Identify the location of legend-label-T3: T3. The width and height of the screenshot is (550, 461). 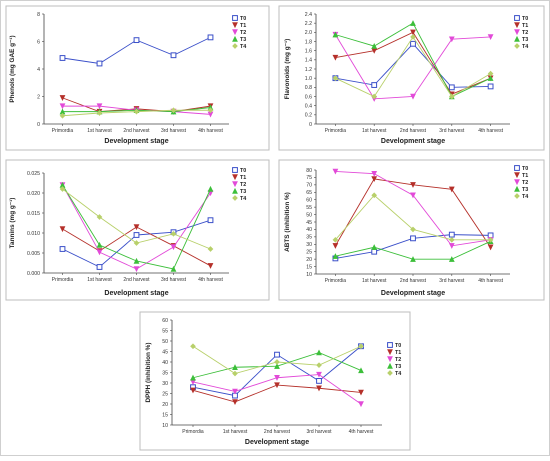
(243, 40).